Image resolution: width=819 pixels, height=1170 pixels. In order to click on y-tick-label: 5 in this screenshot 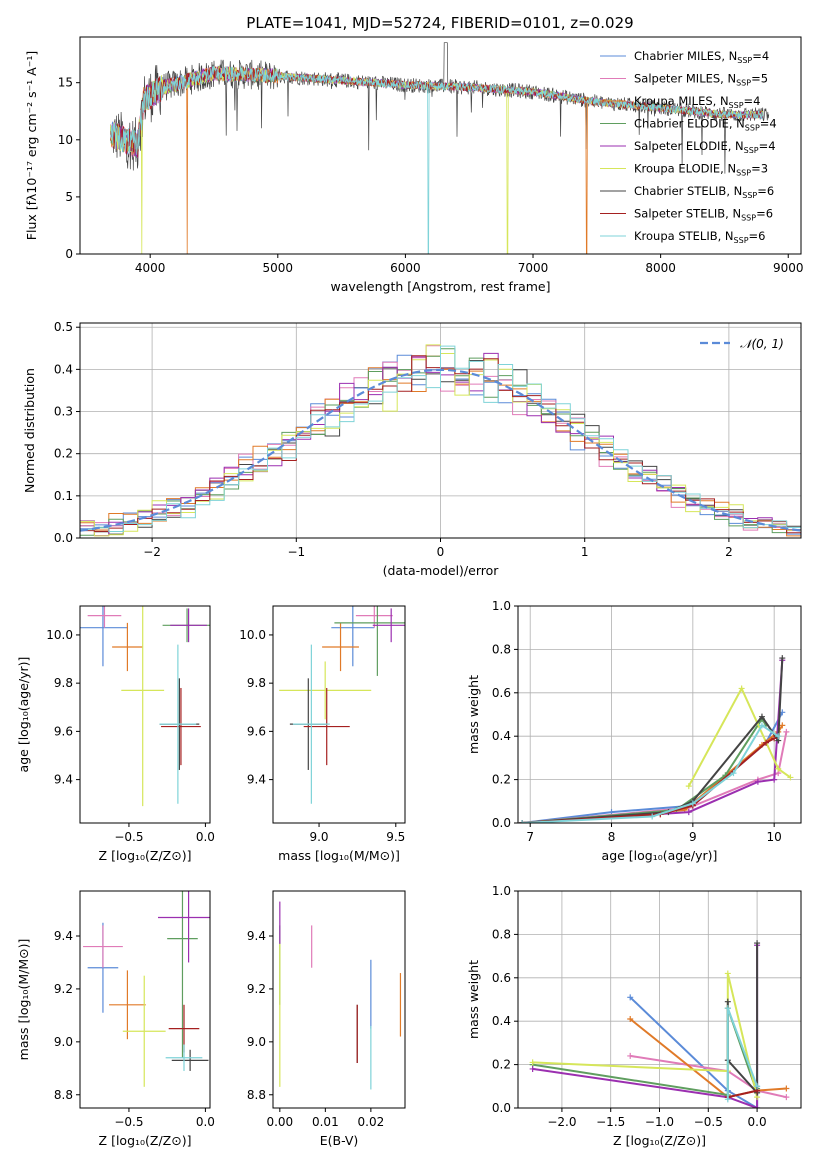, I will do `click(69, 197)`.